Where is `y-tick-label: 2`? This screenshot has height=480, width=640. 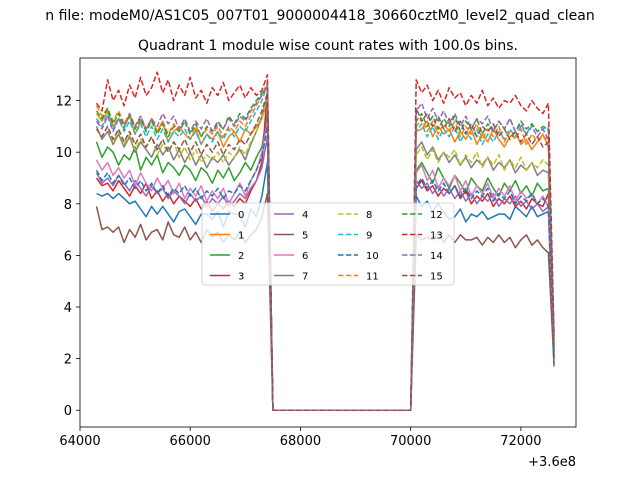
y-tick-label: 2 is located at coordinates (68, 360).